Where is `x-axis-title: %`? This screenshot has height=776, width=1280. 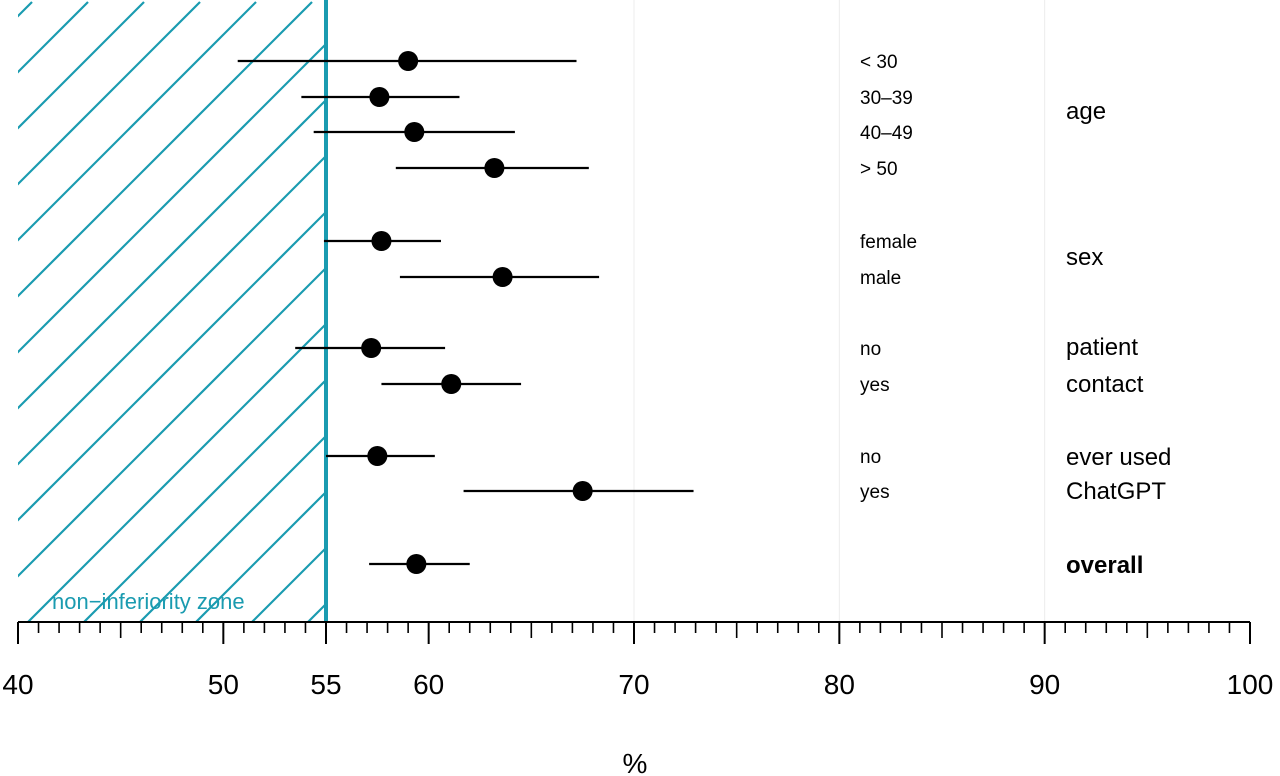 x-axis-title: % is located at coordinates (635, 762).